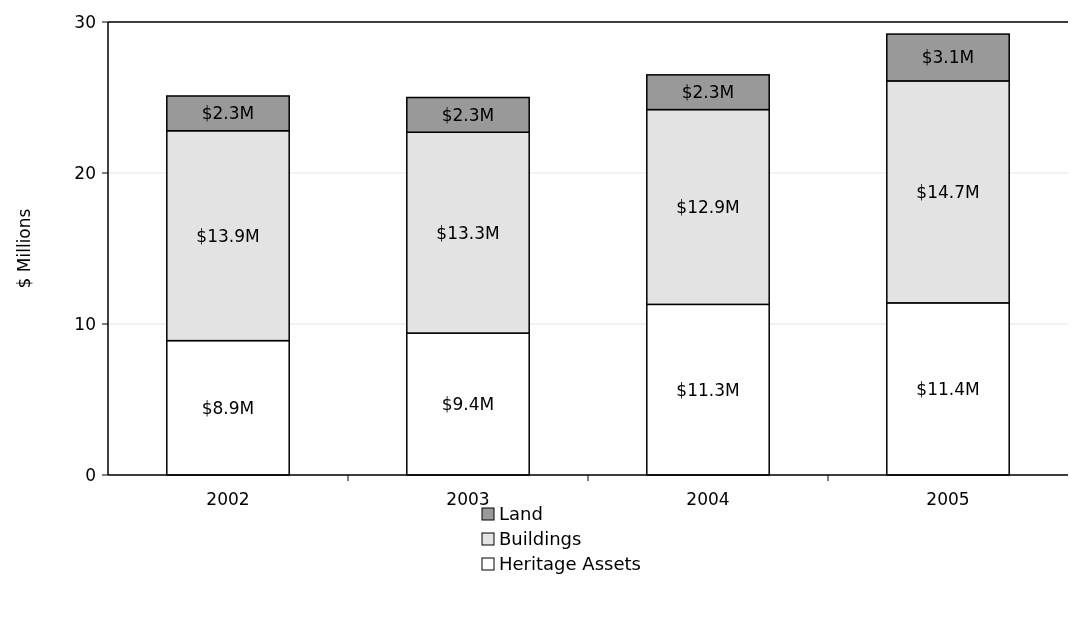 The height and width of the screenshot is (619, 1072). I want to click on legend-label: Heritage Assets, so click(570, 563).